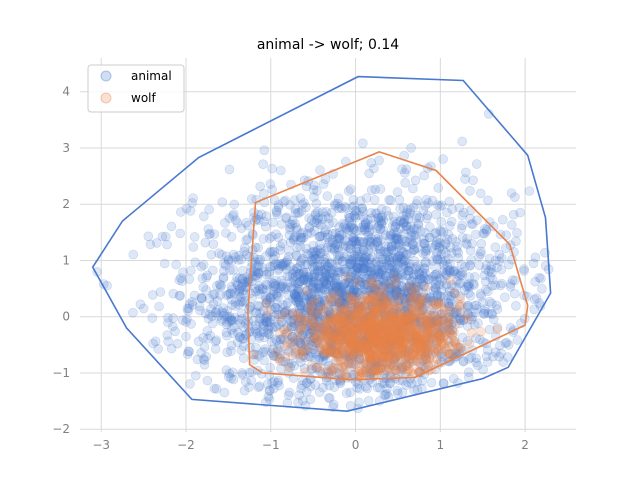  I want to click on y-tick-label: 4, so click(66, 92).